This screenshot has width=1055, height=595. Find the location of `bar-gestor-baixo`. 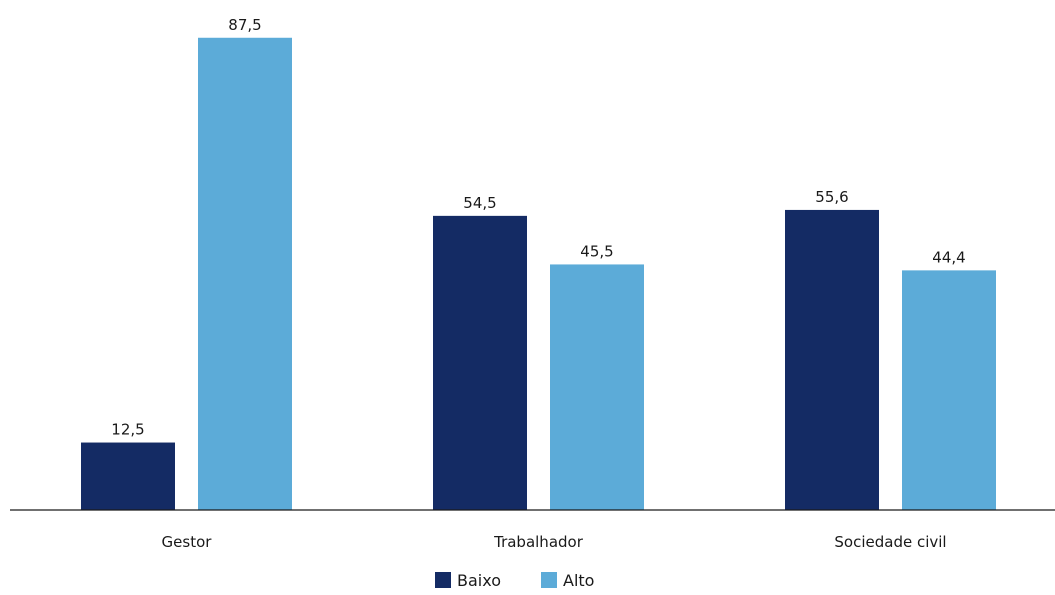

bar-gestor-baixo is located at coordinates (128, 476).